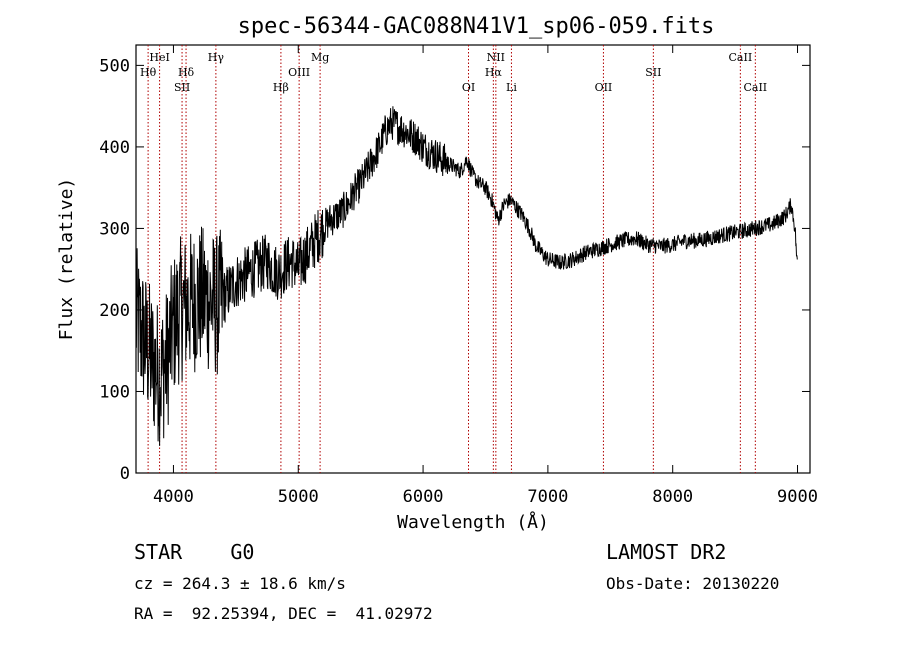 The height and width of the screenshot is (649, 900). What do you see at coordinates (240, 583) in the screenshot?
I see `redshift-text: cz = 264.3 ± 18.6 km/s` at bounding box center [240, 583].